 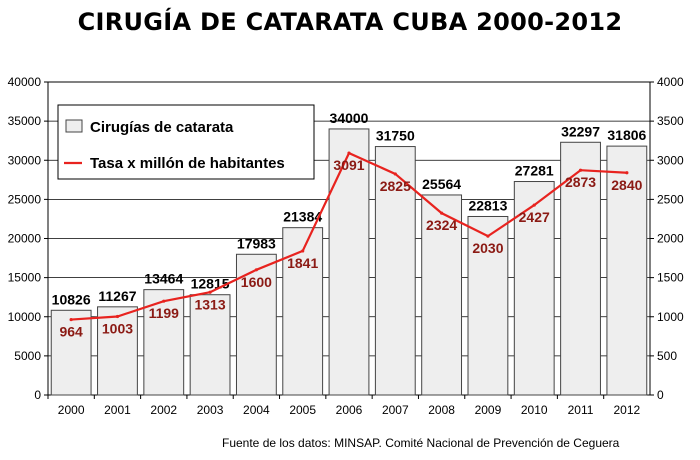 I want to click on y-left-tick-label: 30000, so click(x=25, y=160).